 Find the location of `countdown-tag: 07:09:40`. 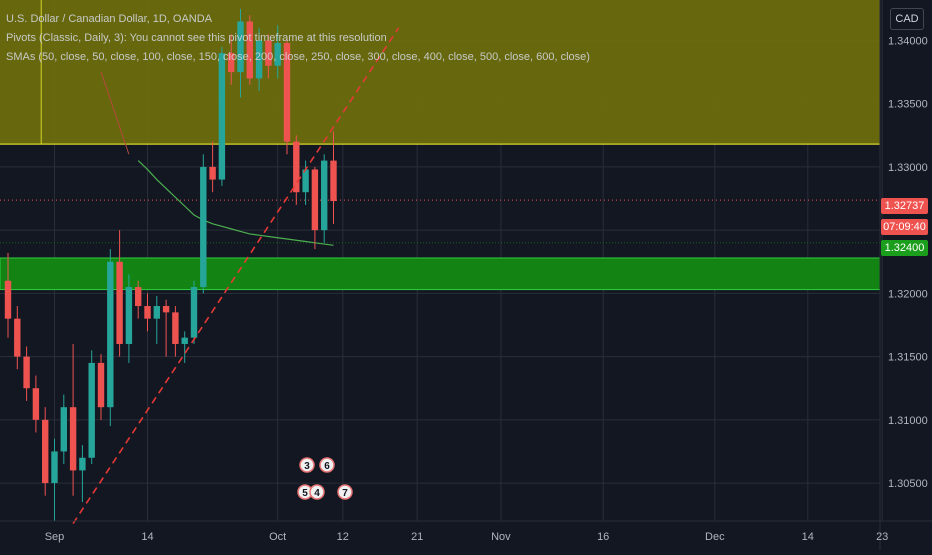

countdown-tag: 07:09:40 is located at coordinates (904, 227).